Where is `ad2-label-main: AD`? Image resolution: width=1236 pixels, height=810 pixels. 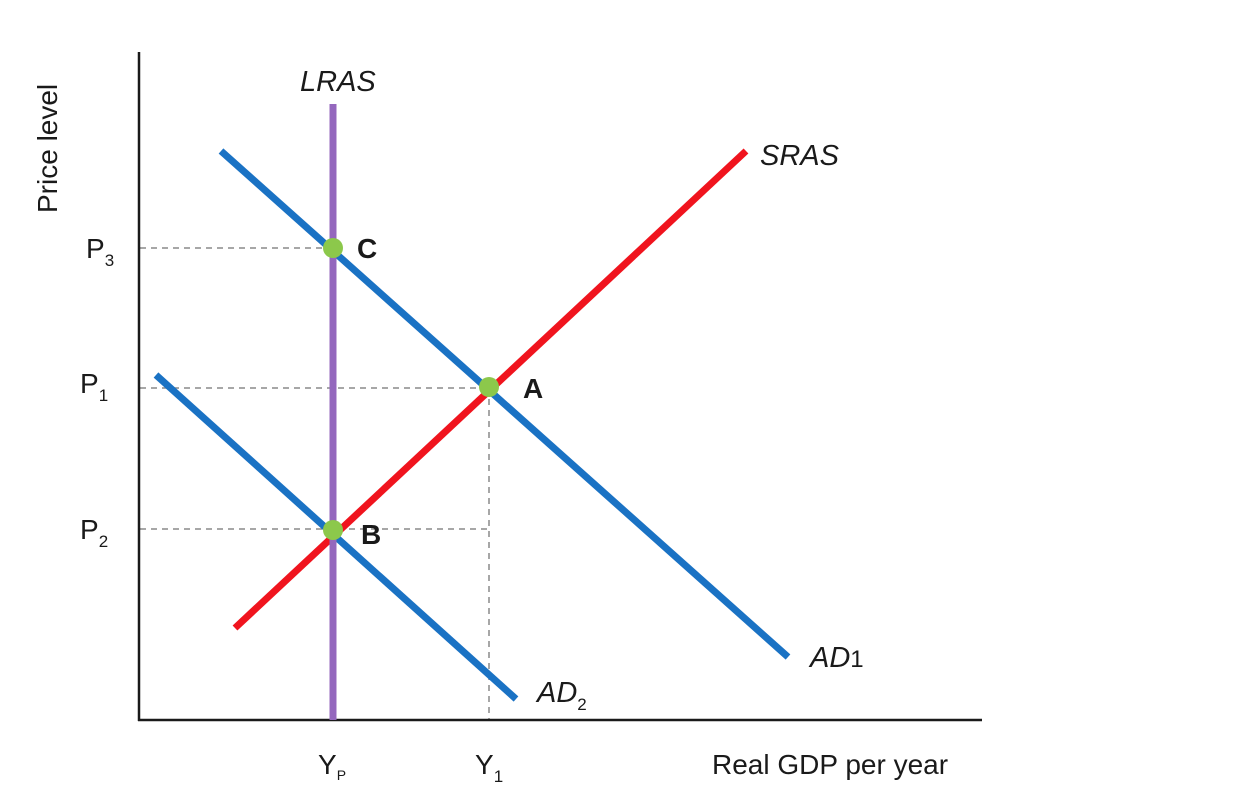 ad2-label-main: AD is located at coordinates (556, 693).